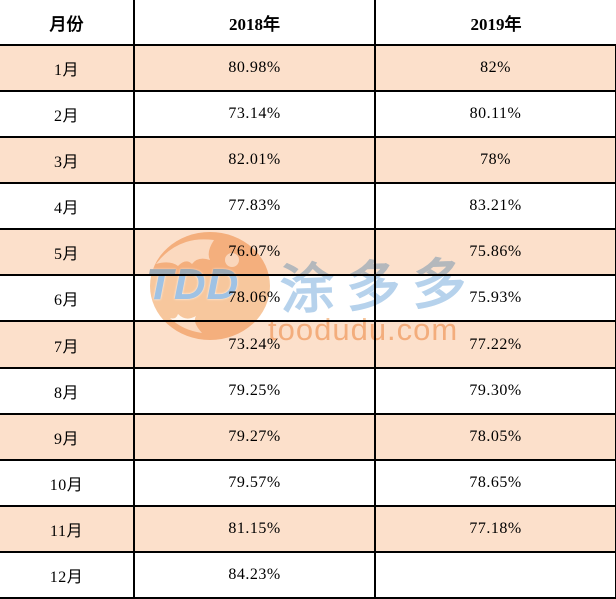 This screenshot has width=616, height=599. What do you see at coordinates (495, 206) in the screenshot?
I see `value-2019-cell: 83.21%` at bounding box center [495, 206].